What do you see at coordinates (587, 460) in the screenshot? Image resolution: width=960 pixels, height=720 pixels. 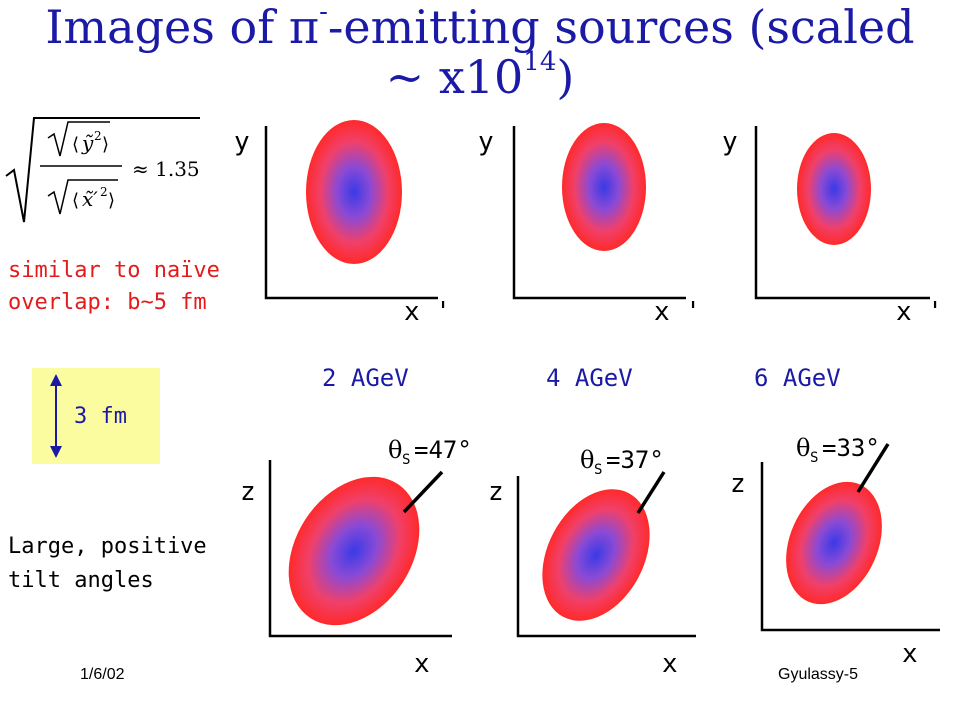 I see `theta-symbol-2: θ` at bounding box center [587, 460].